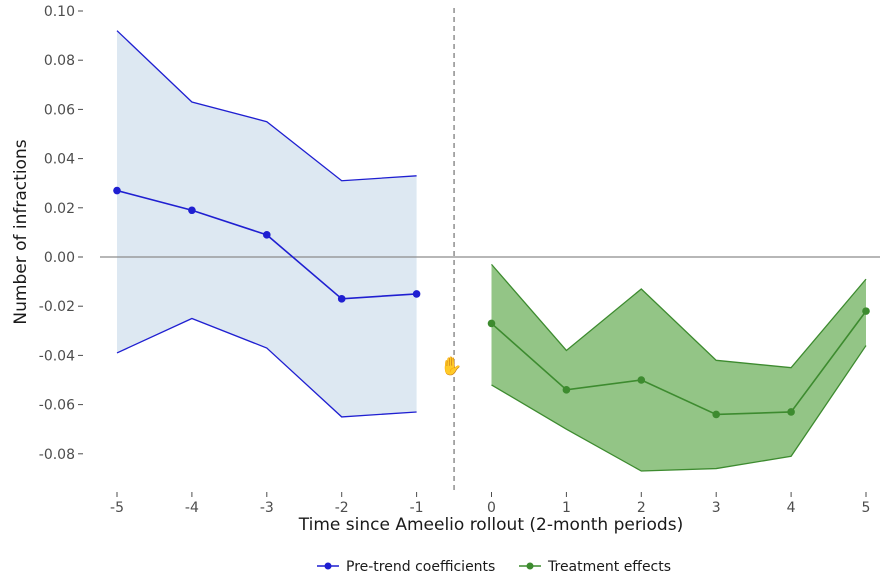  I want to click on x-tick-label: 2, so click(641, 508).